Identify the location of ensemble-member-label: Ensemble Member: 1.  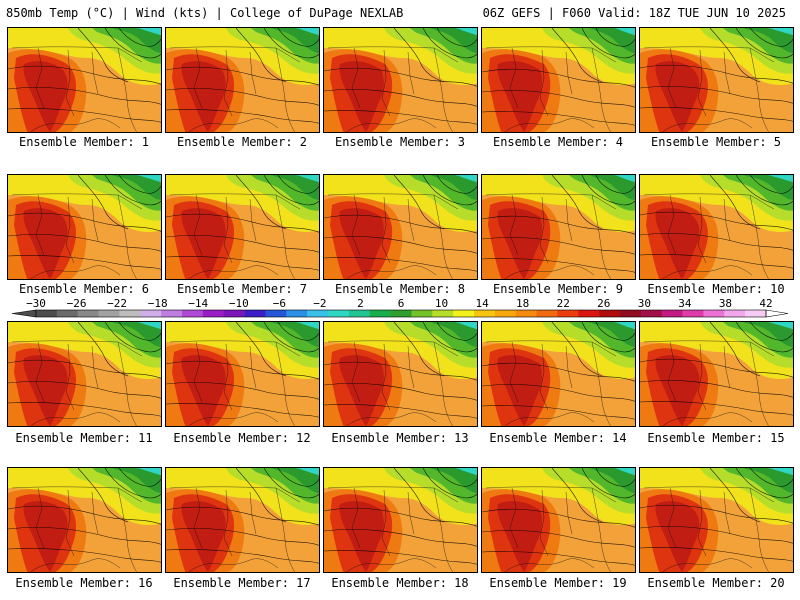
(84, 142).